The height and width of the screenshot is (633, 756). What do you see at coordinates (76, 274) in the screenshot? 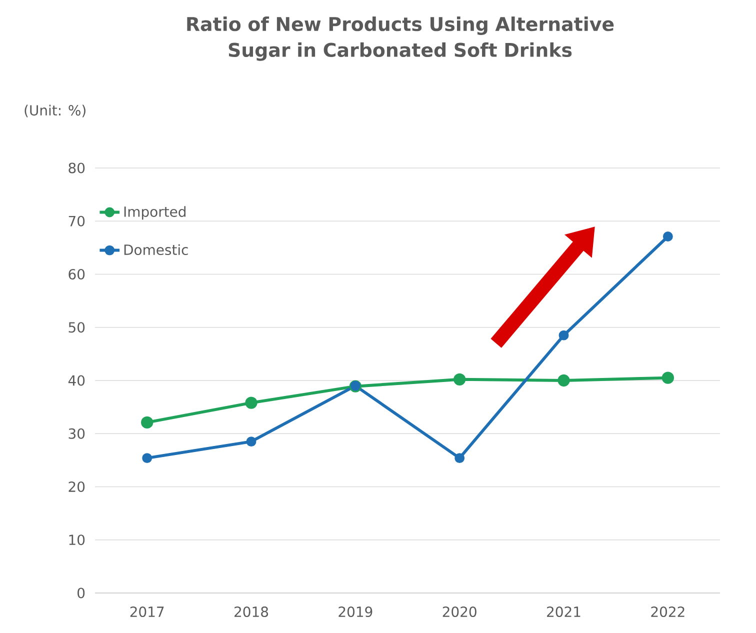
I see `y-tick-label: 60` at bounding box center [76, 274].